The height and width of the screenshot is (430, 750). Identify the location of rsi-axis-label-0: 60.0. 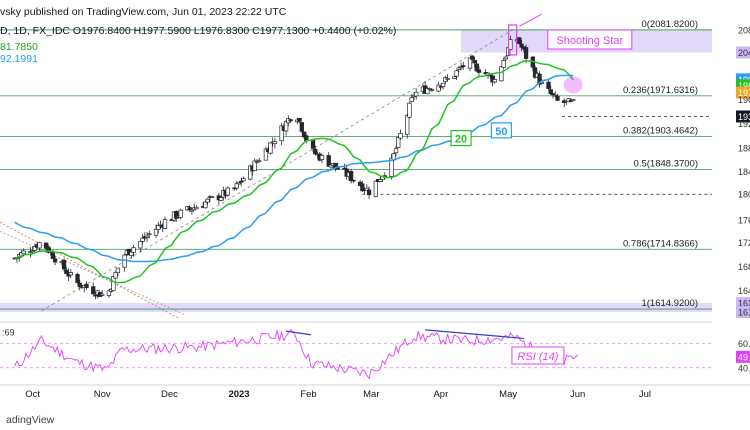
(744, 344).